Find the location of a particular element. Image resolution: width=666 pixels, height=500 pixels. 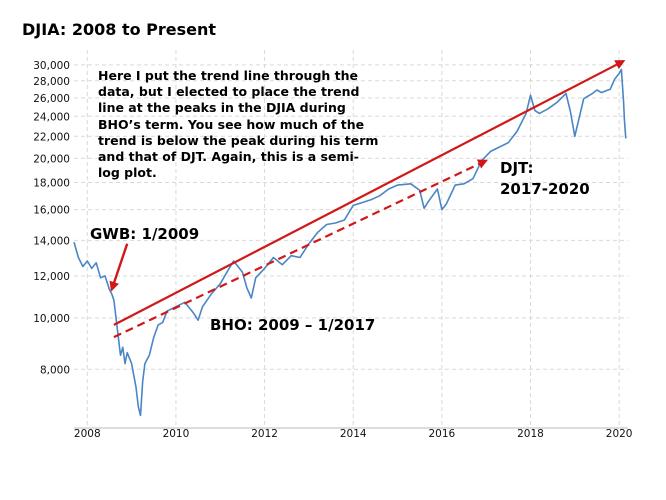

y-tick-label: 18,000 is located at coordinates (51, 184).